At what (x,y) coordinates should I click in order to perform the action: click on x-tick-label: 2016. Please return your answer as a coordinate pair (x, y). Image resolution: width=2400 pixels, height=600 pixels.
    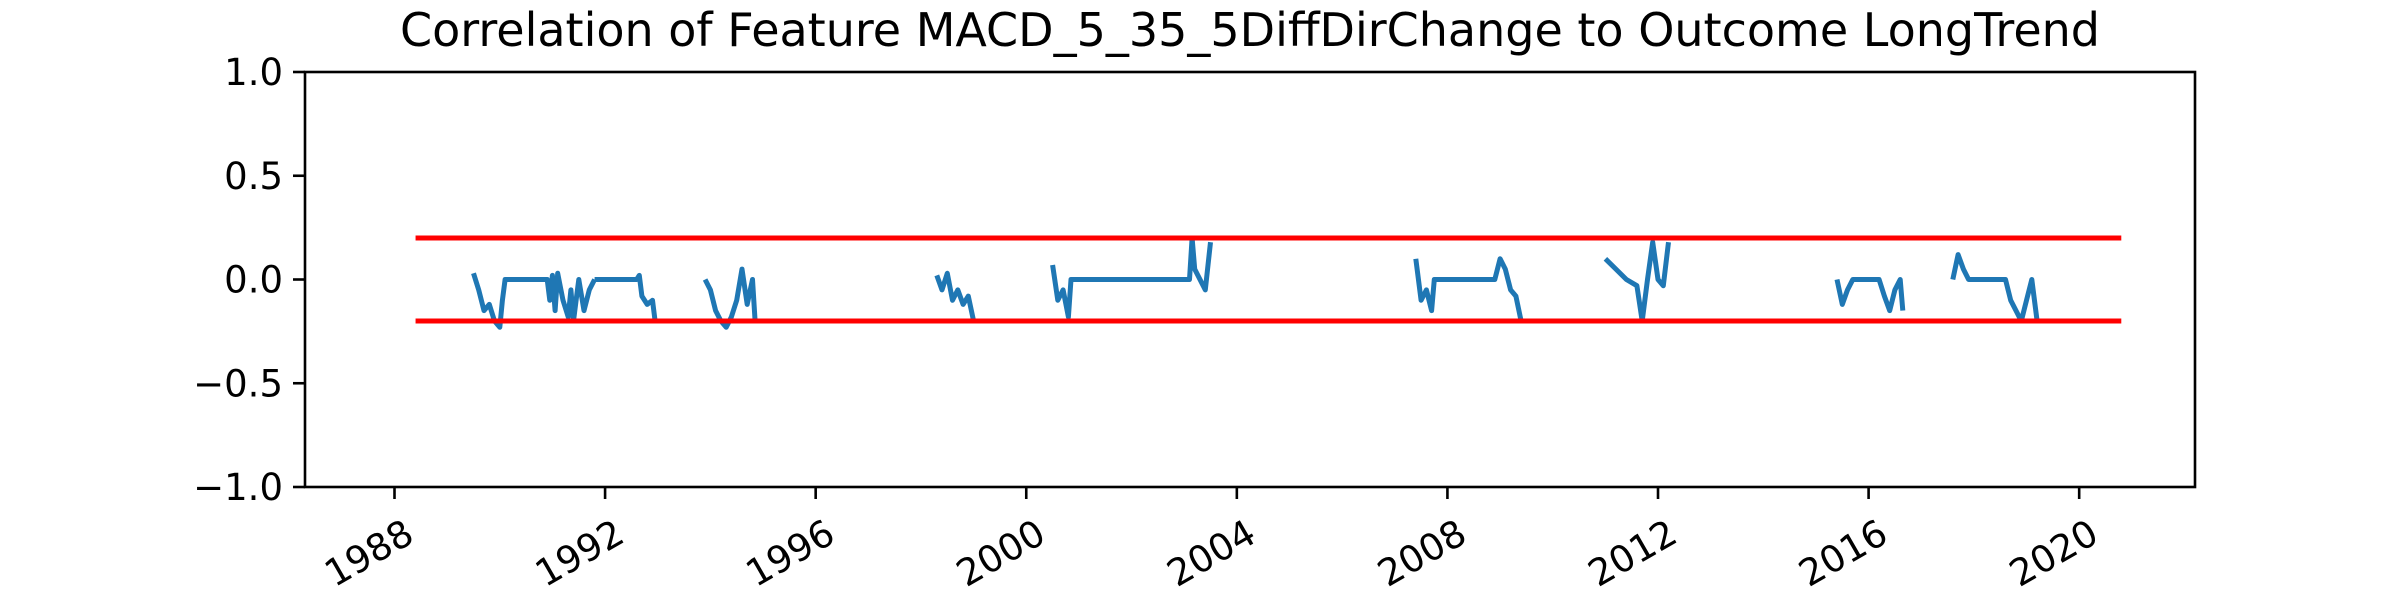
    Looking at the image, I should click on (1843, 553).